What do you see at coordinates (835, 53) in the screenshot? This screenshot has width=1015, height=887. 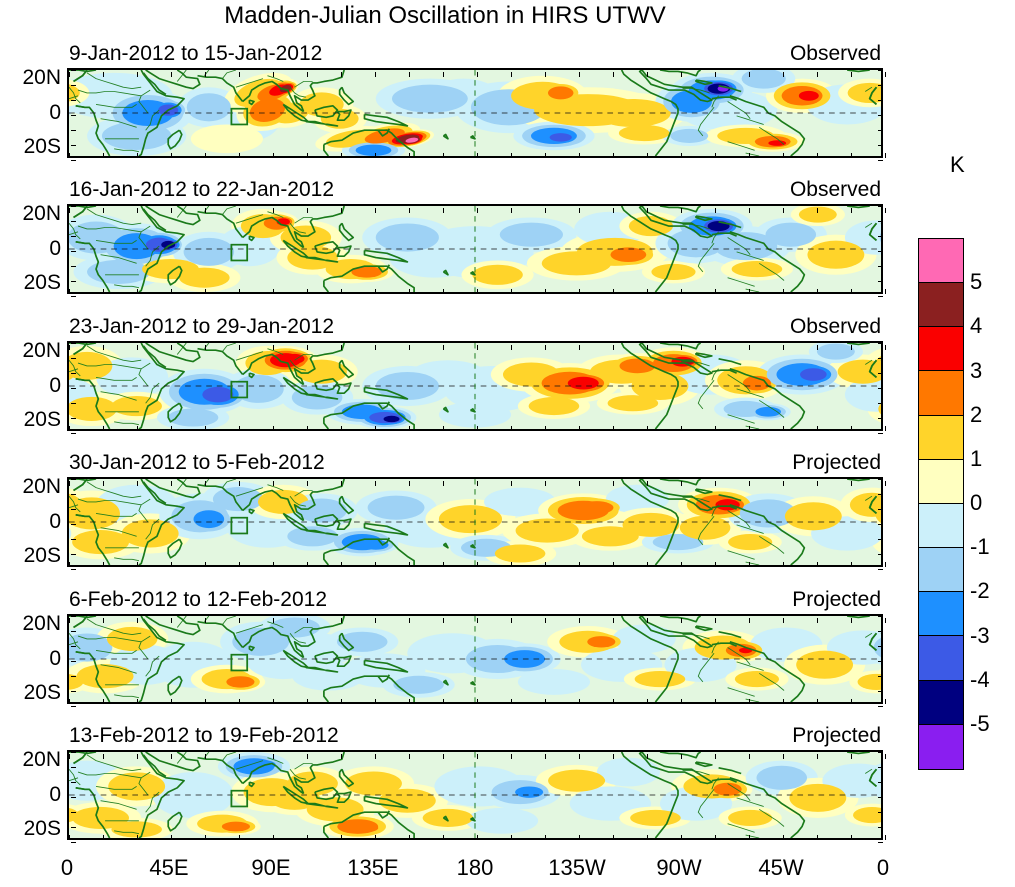 I see `panel-1-status-label: Observed` at bounding box center [835, 53].